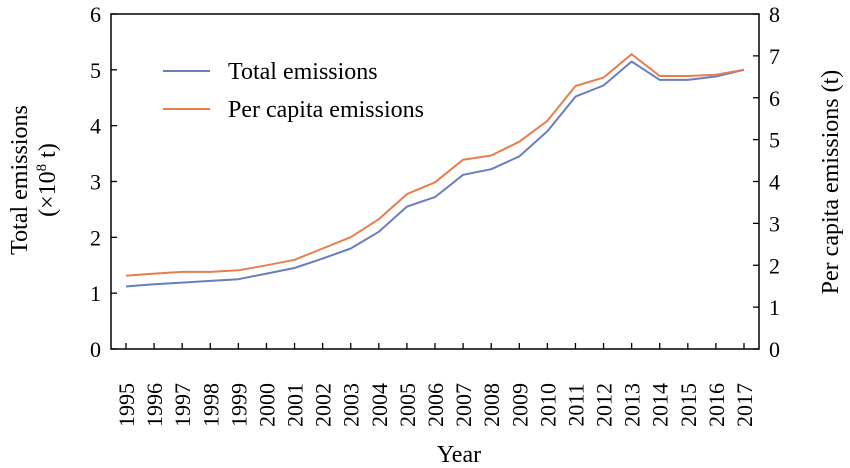  I want to click on x-tick-label: 2002, so click(323, 405).